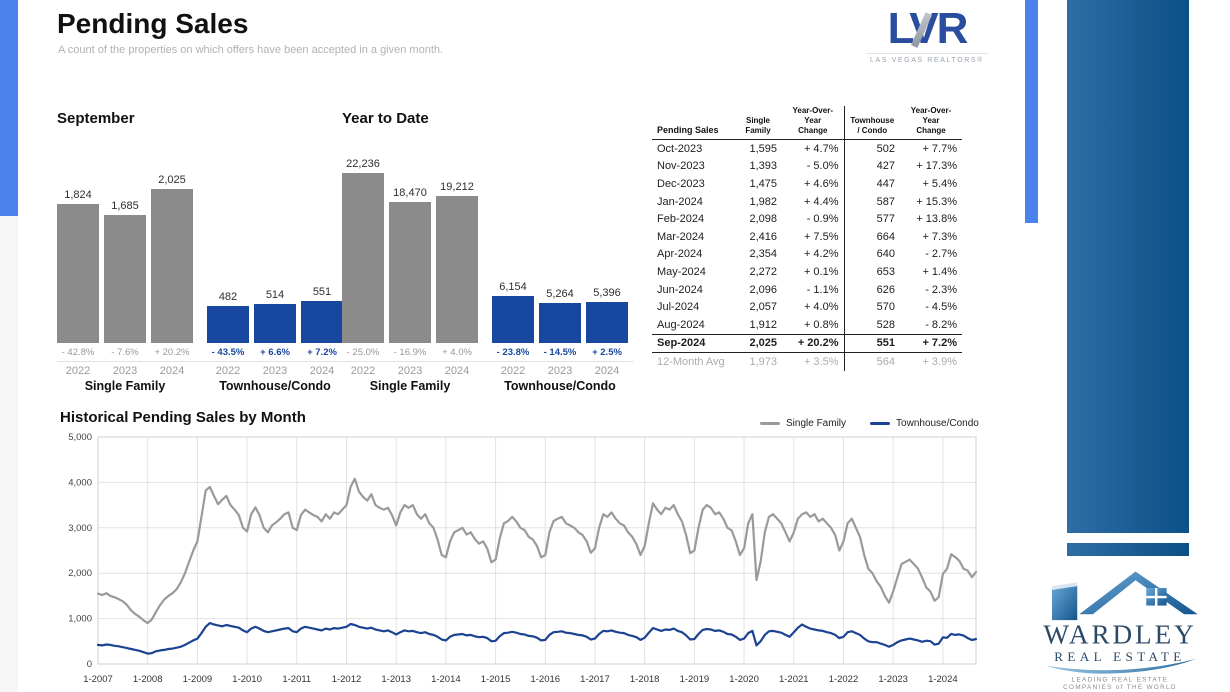  I want to click on wardley-subtitle: REAL ESTATE, so click(1119, 656).